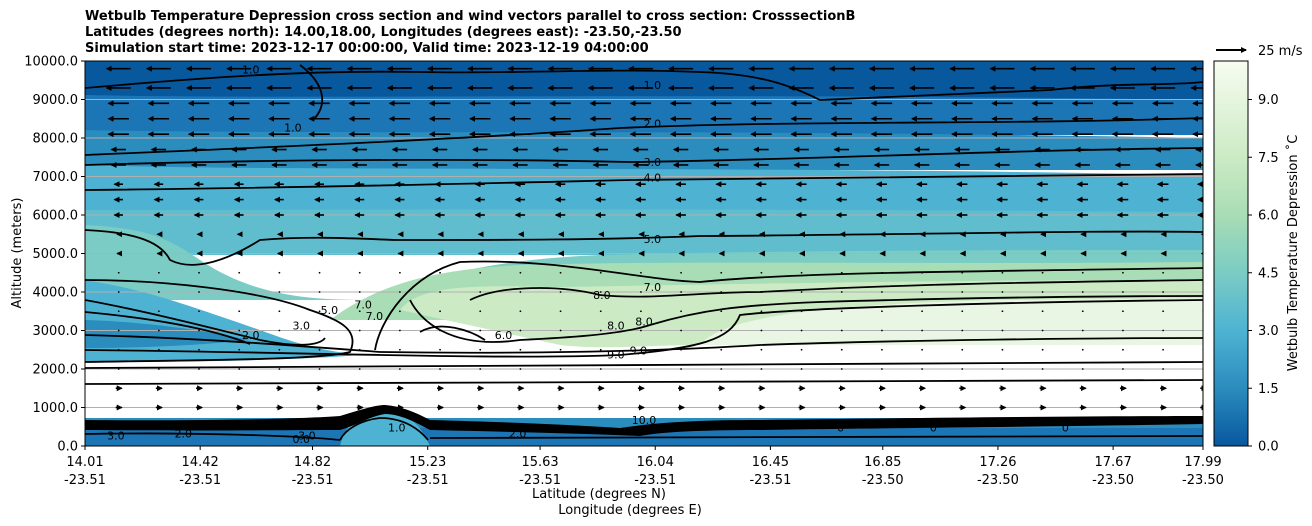  Describe the element at coordinates (806, 319) in the screenshot. I see `contour-line-8b` at that location.